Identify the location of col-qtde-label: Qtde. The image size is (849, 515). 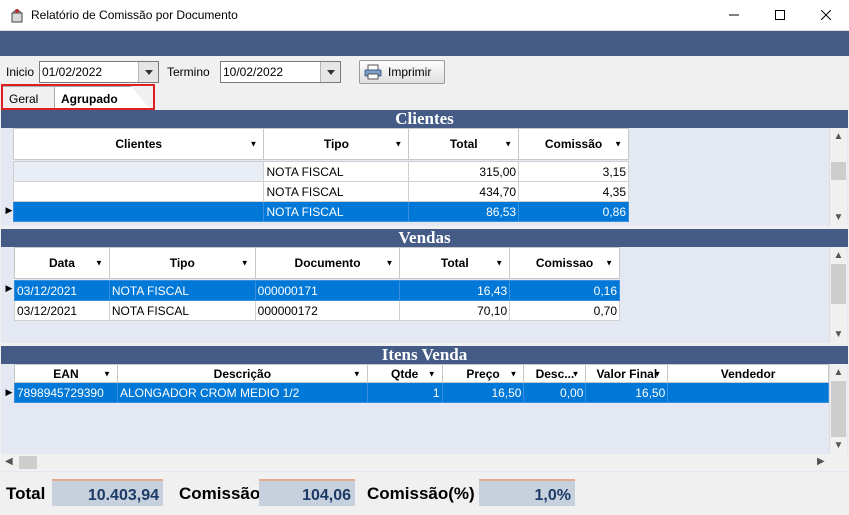
(405, 373).